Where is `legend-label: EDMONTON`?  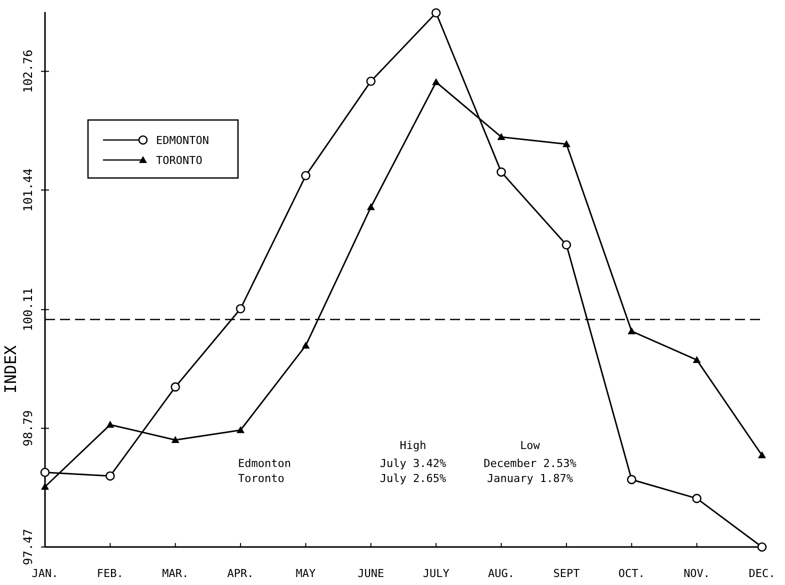 legend-label: EDMONTON is located at coordinates (182, 140).